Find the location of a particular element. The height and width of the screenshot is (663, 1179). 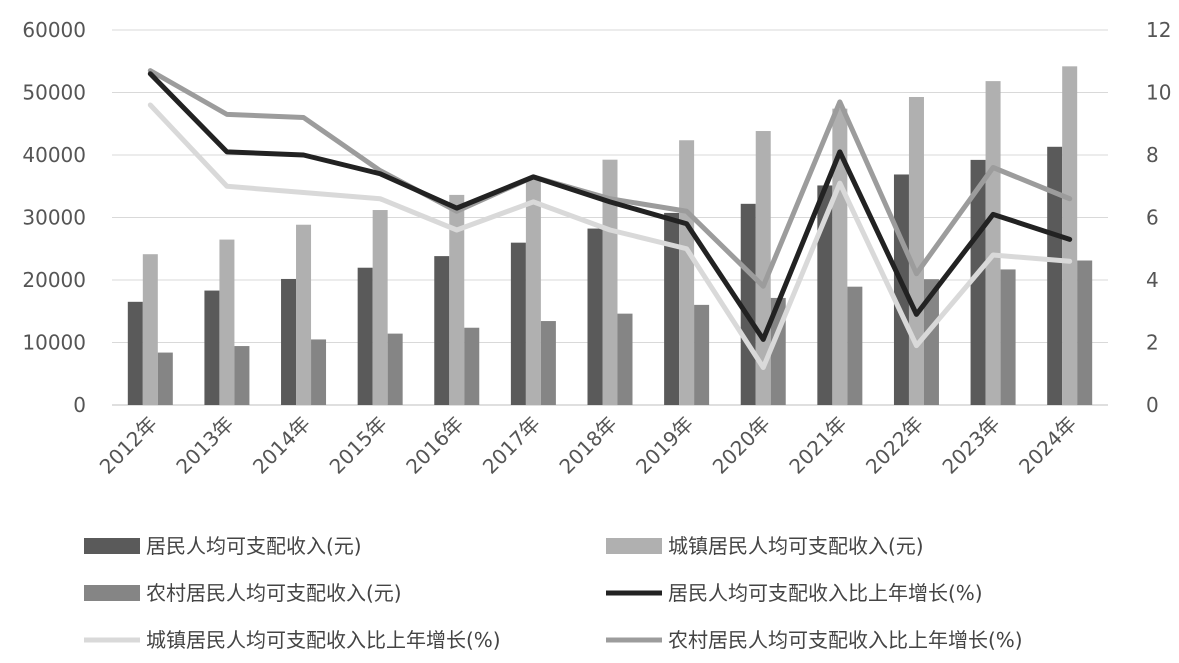

x-tick-label: 2022年 is located at coordinates (894, 445).